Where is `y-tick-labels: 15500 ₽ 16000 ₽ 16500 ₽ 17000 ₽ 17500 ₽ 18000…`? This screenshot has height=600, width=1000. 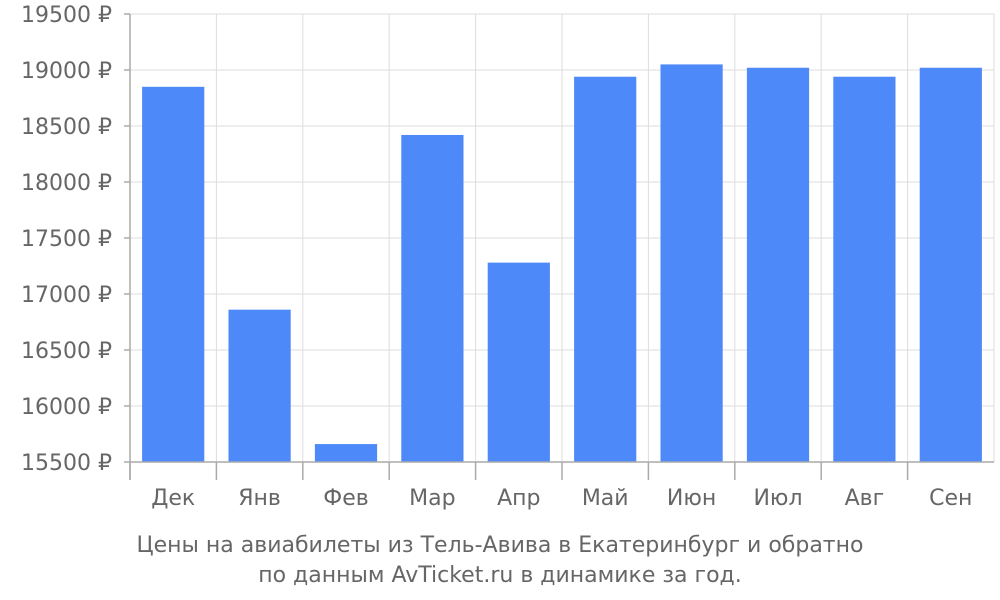 y-tick-labels: 15500 ₽ 16000 ₽ 16500 ₽ 17000 ₽ 17500 ₽ 18000… is located at coordinates (66, 239).